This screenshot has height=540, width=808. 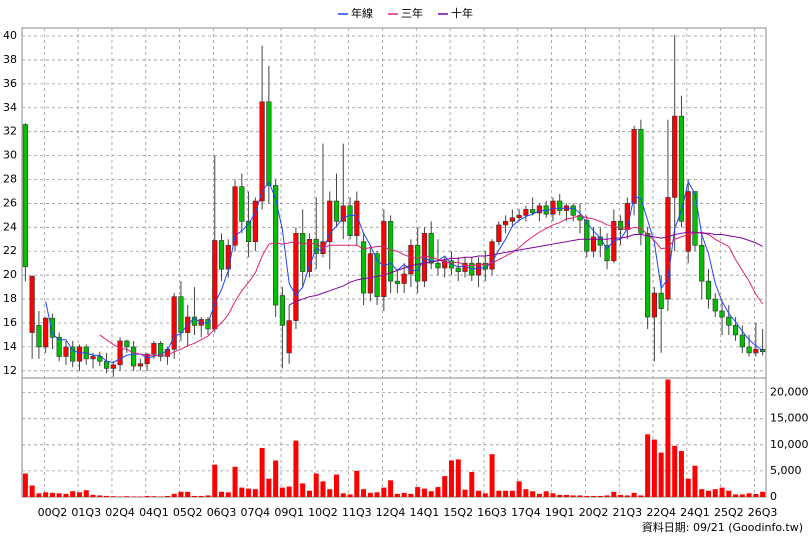 What do you see at coordinates (10, 35) in the screenshot?
I see `y-tick-label: 40` at bounding box center [10, 35].